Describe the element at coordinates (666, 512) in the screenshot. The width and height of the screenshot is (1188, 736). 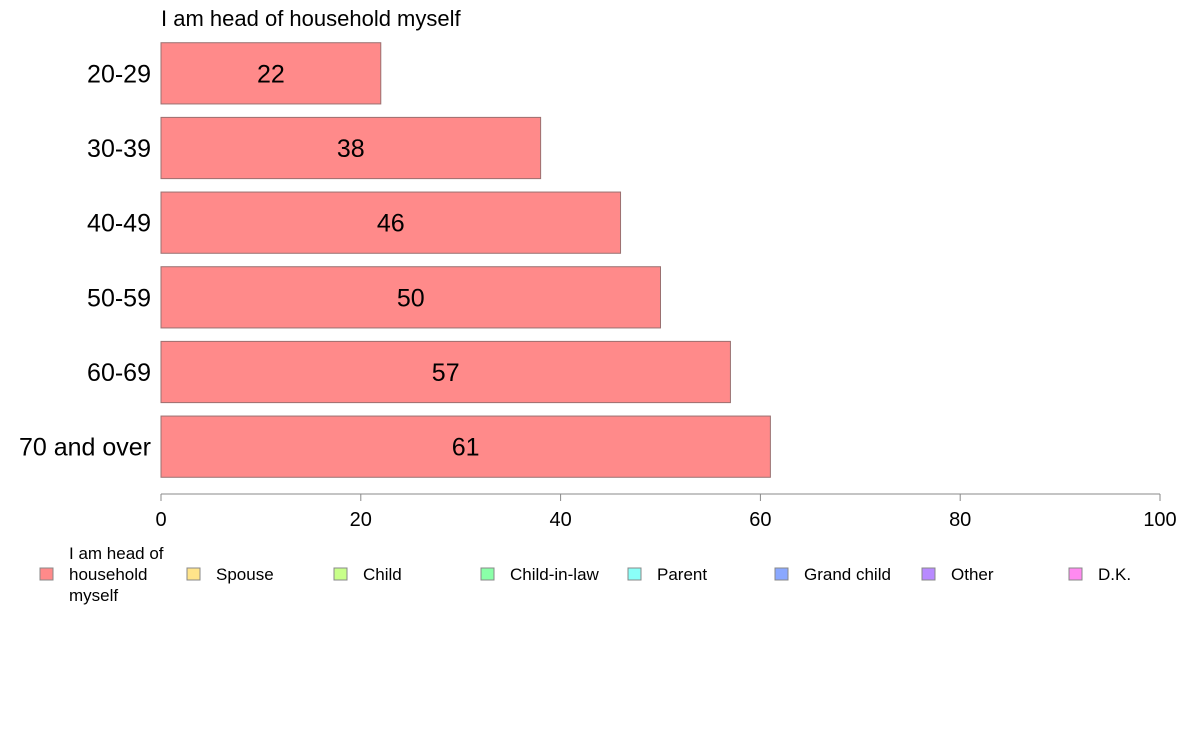
I see `x-axis: 0 20 40 60 80 100` at that location.